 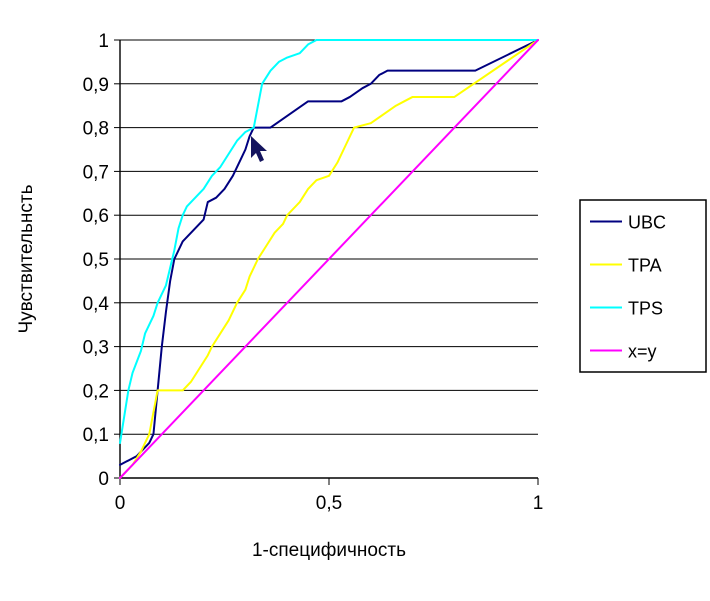 I want to click on legend: UBC TPA TPS x=y, so click(x=643, y=286).